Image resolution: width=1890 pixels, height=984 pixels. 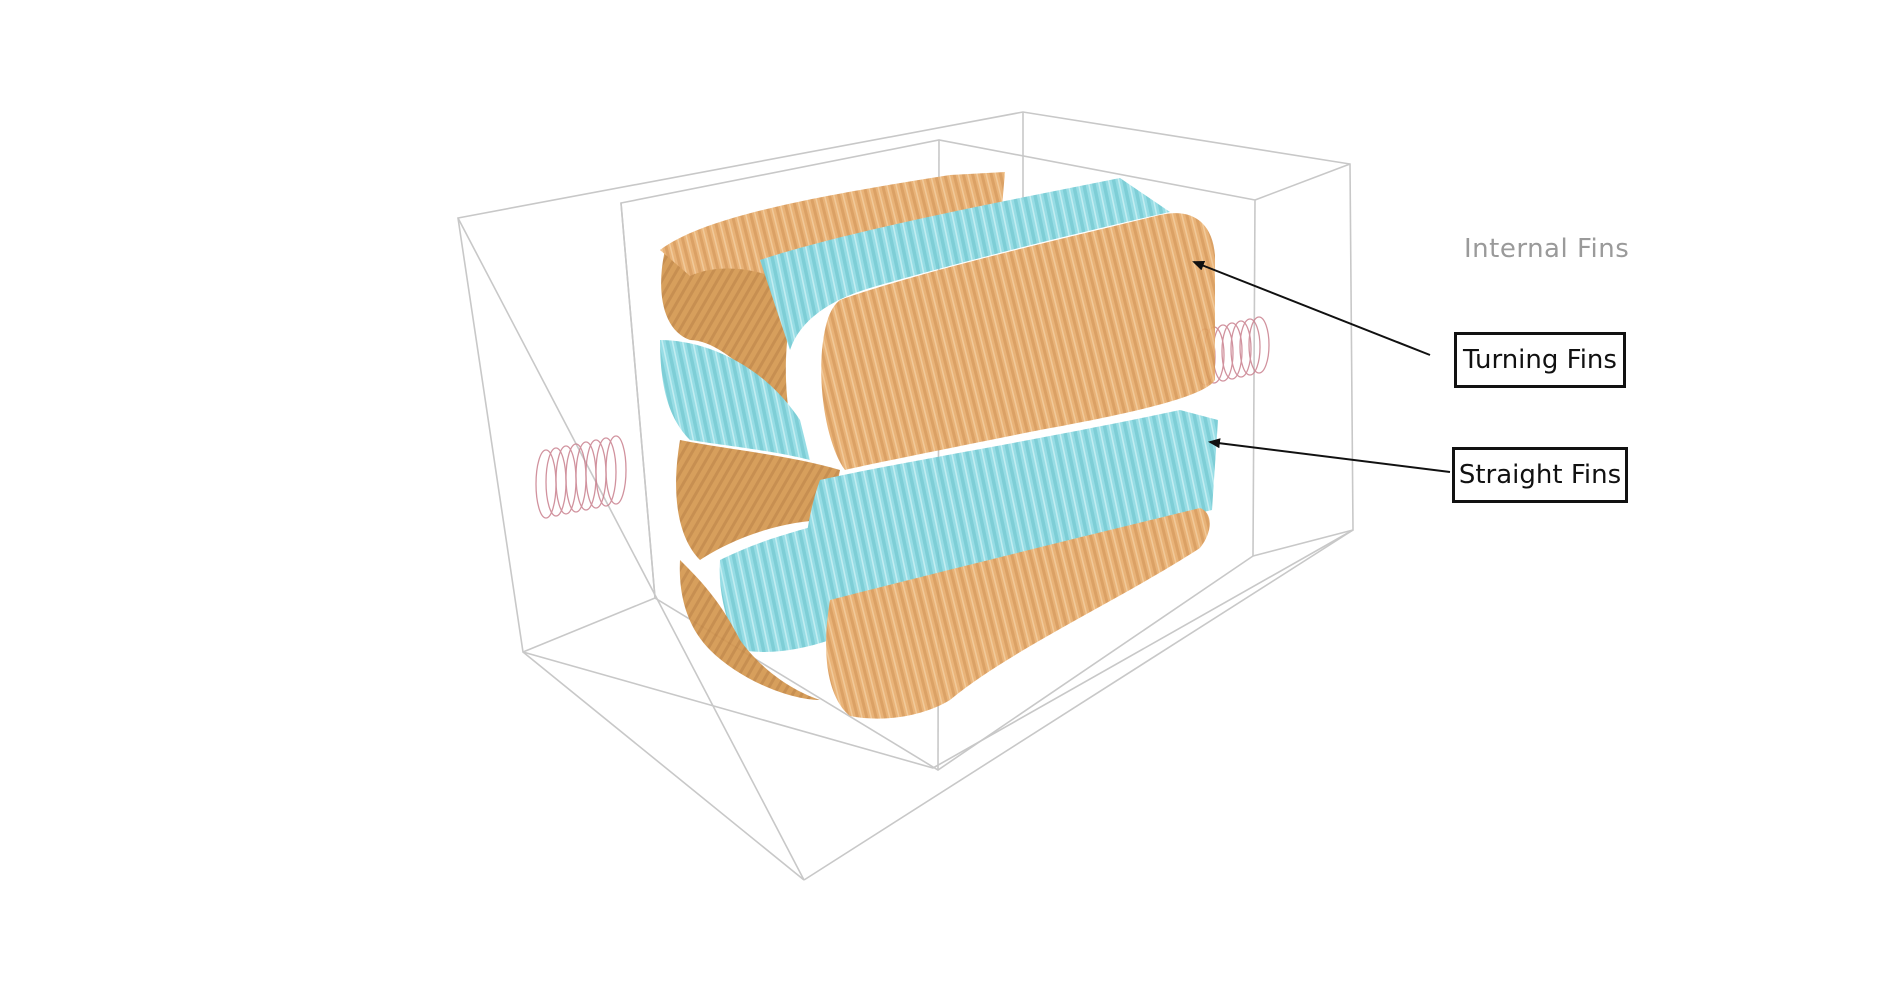 I want to click on turning-fins-label: Turning Fins, so click(x=1540, y=360).